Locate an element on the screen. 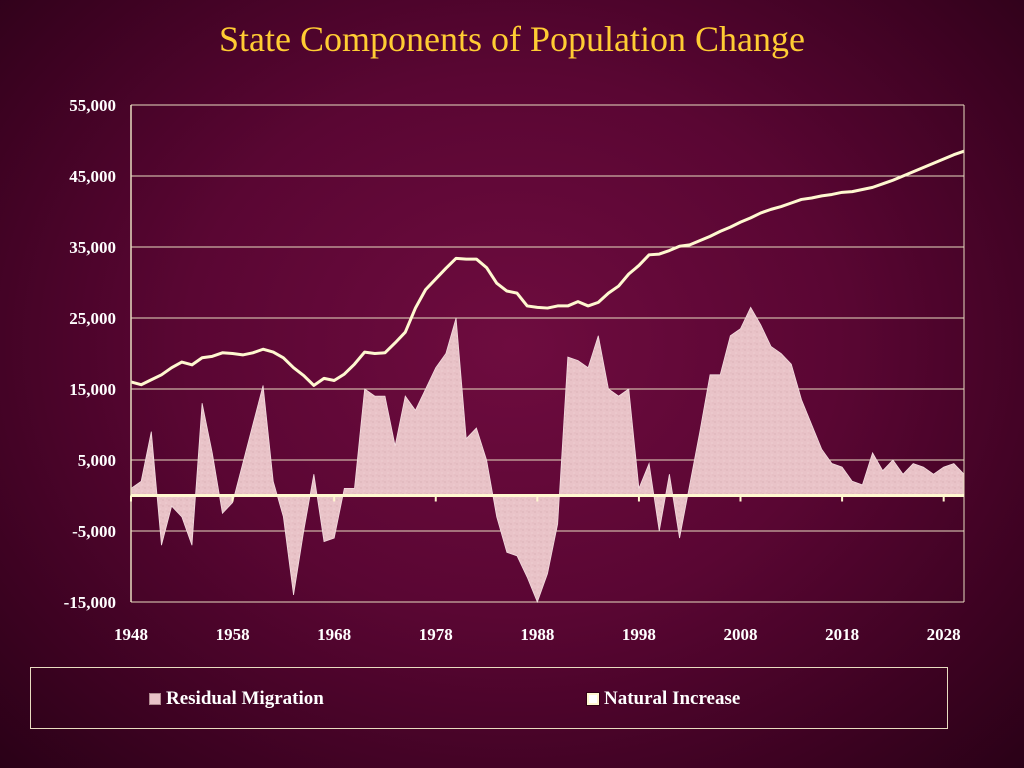  legend-label-natural-increase: Natural Increase is located at coordinates (672, 698).